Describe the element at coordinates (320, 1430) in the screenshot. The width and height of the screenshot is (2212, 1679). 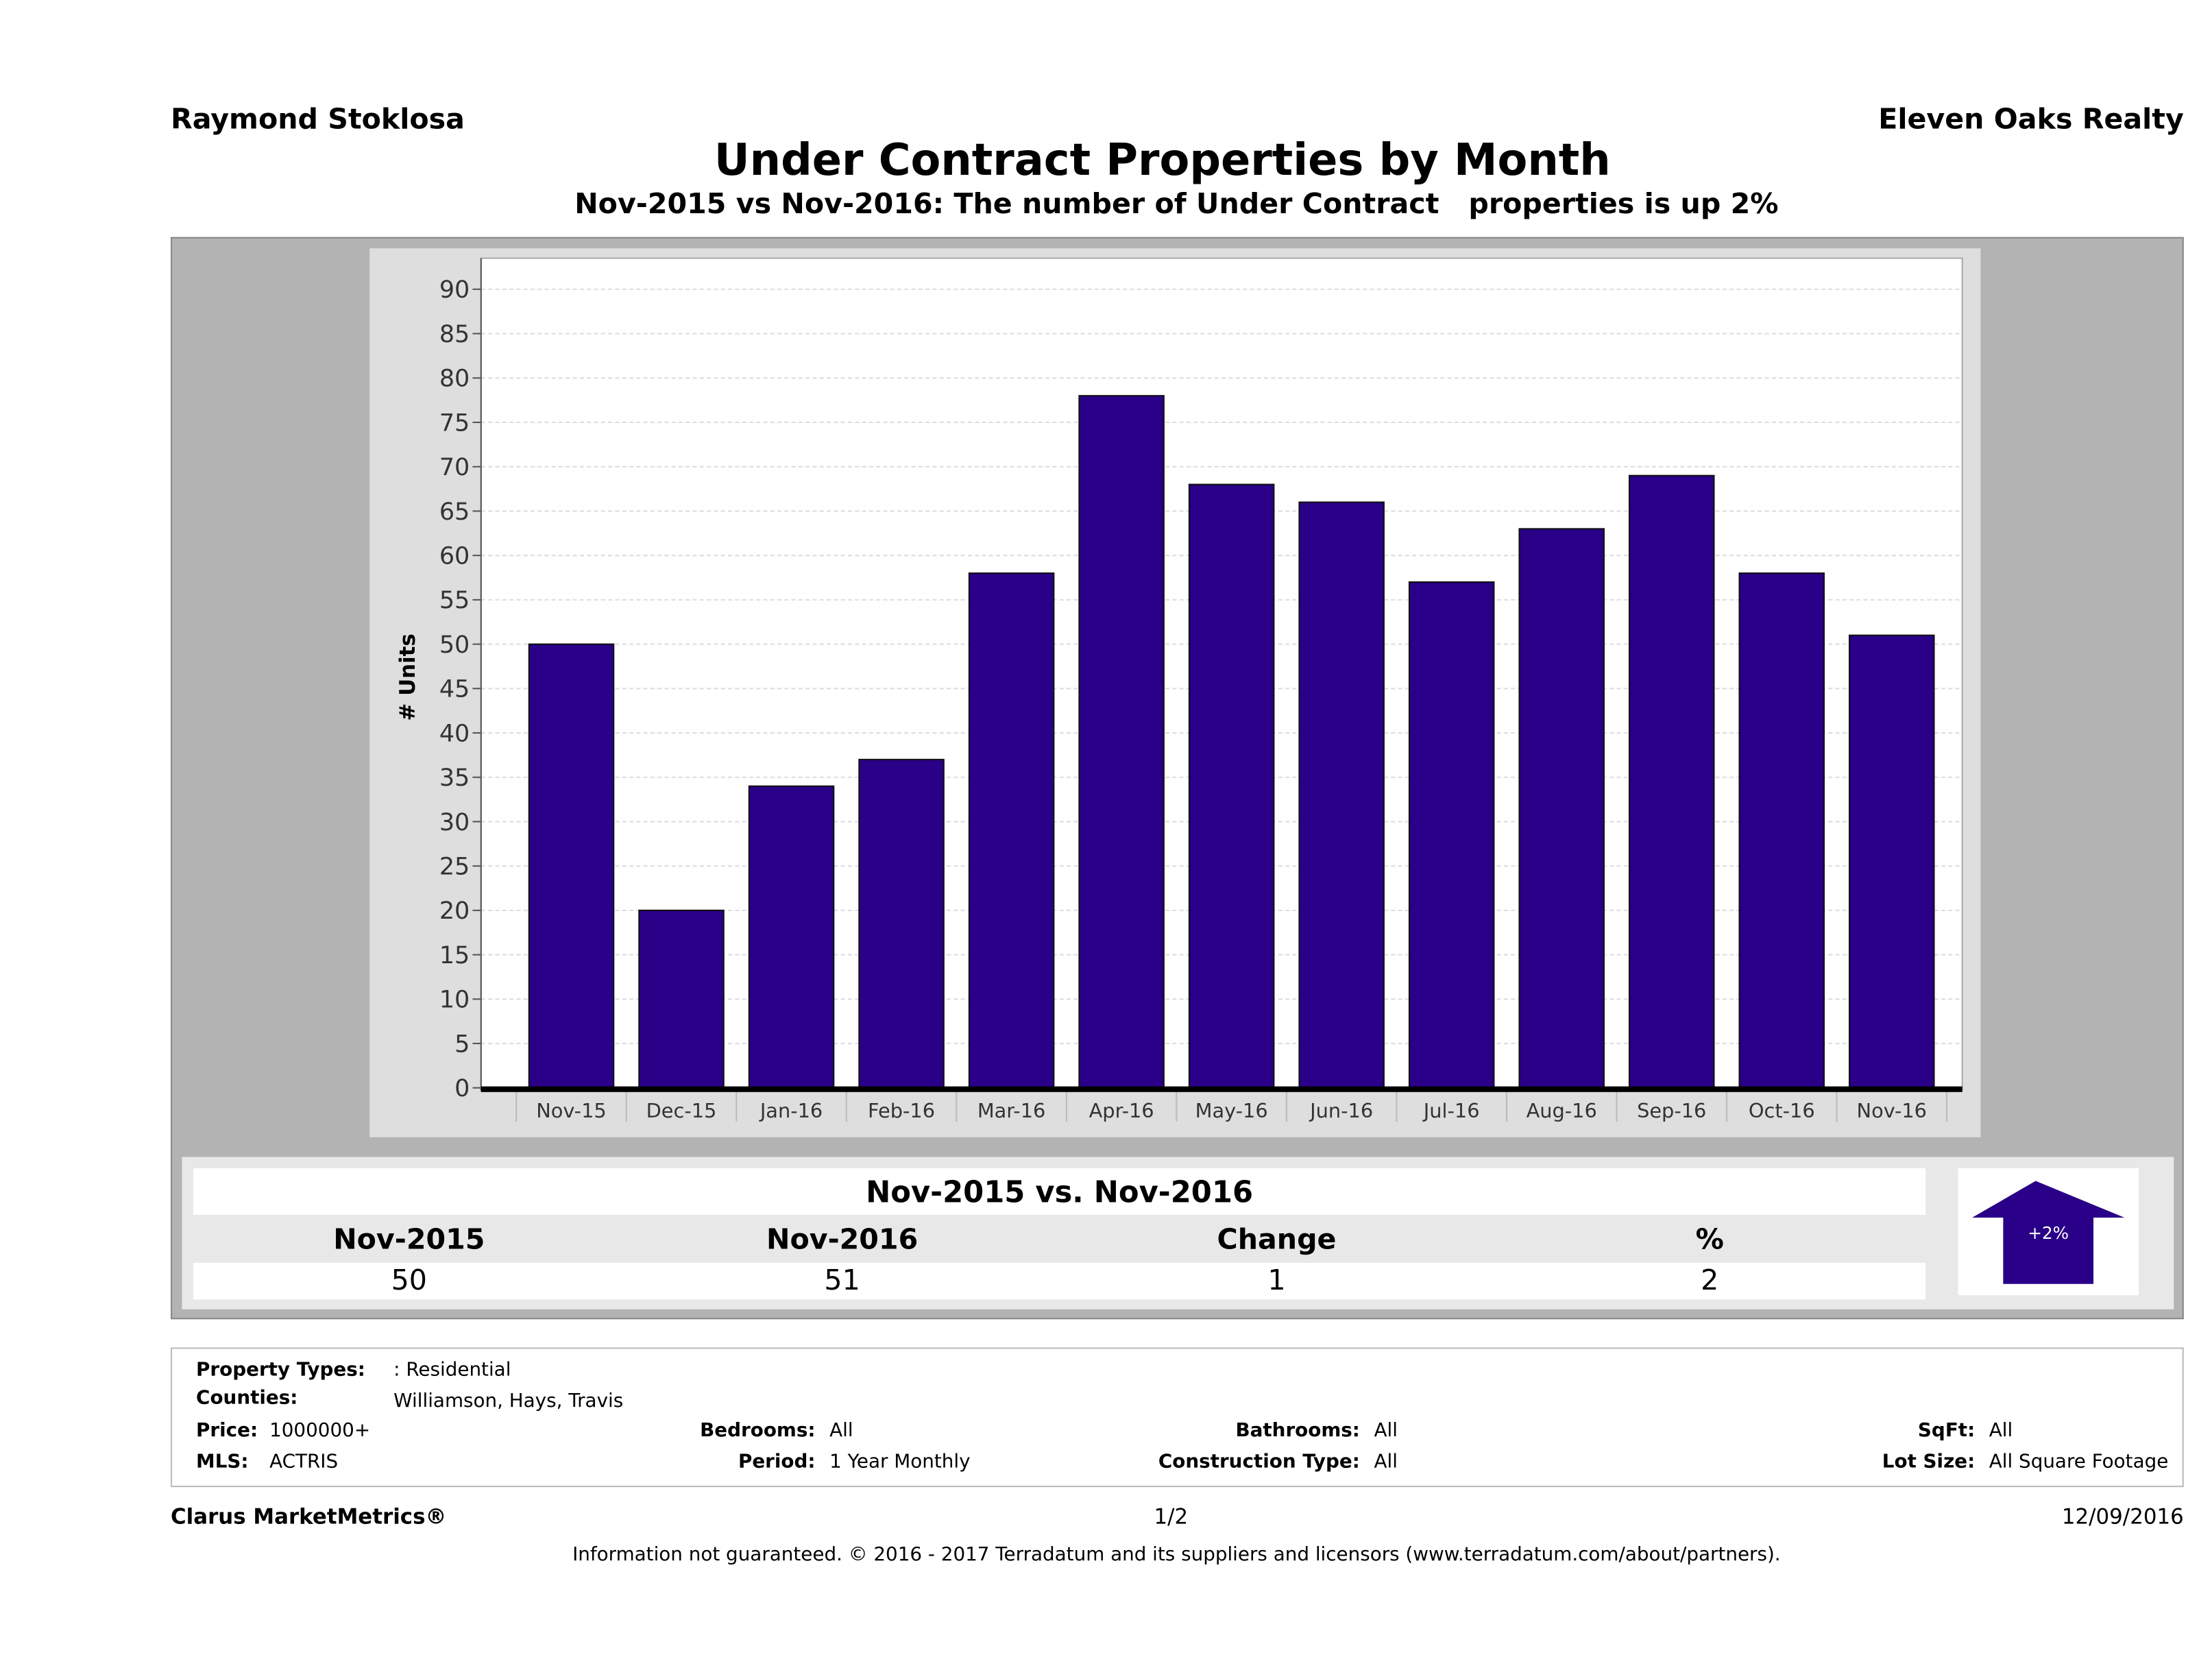
I see `price-value: 1000000+` at that location.